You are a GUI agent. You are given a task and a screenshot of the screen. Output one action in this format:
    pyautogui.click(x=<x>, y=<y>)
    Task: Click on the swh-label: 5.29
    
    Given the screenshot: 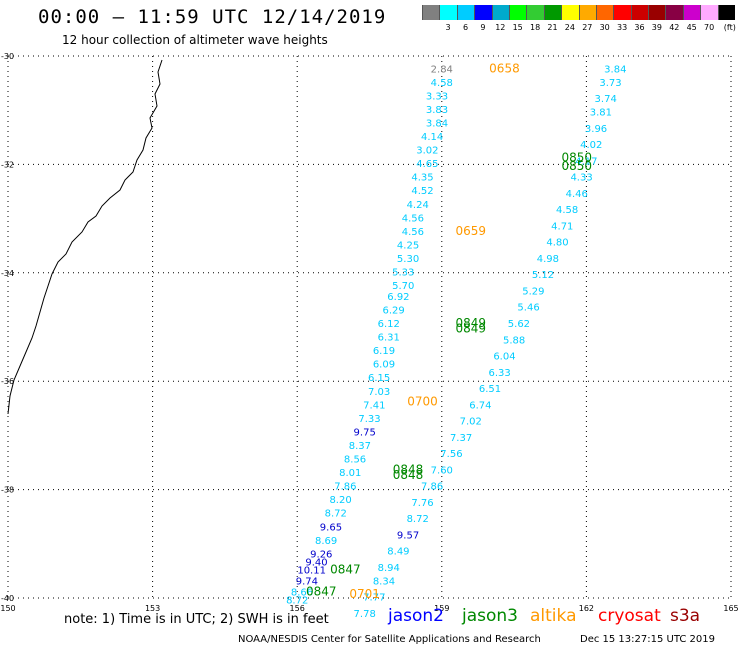 What is the action you would take?
    pyautogui.click(x=533, y=291)
    